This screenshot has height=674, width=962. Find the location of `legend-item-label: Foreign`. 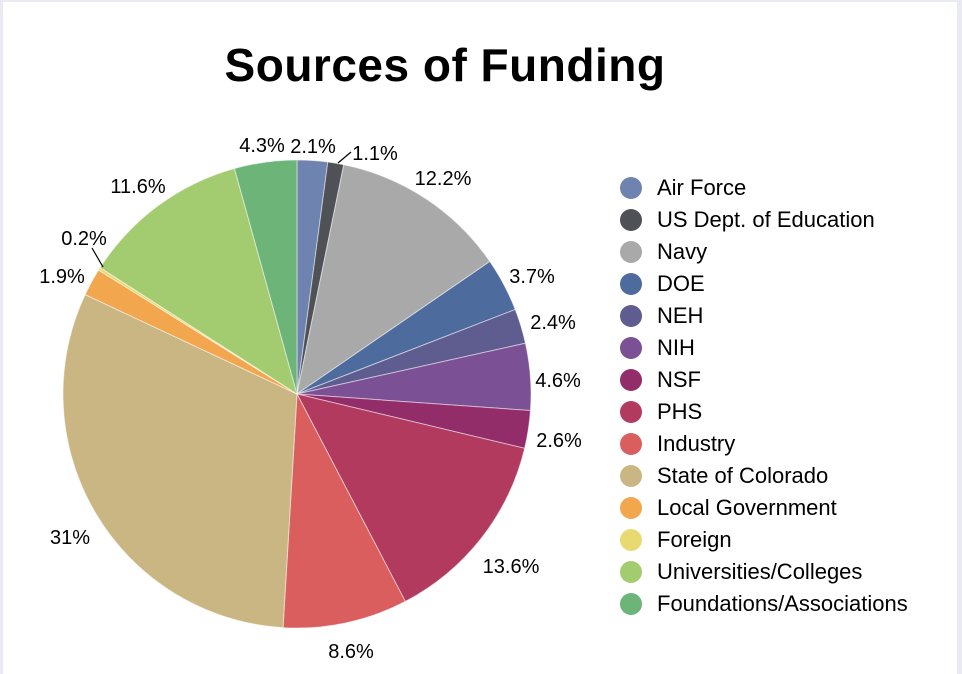

legend-item-label: Foreign is located at coordinates (694, 539).